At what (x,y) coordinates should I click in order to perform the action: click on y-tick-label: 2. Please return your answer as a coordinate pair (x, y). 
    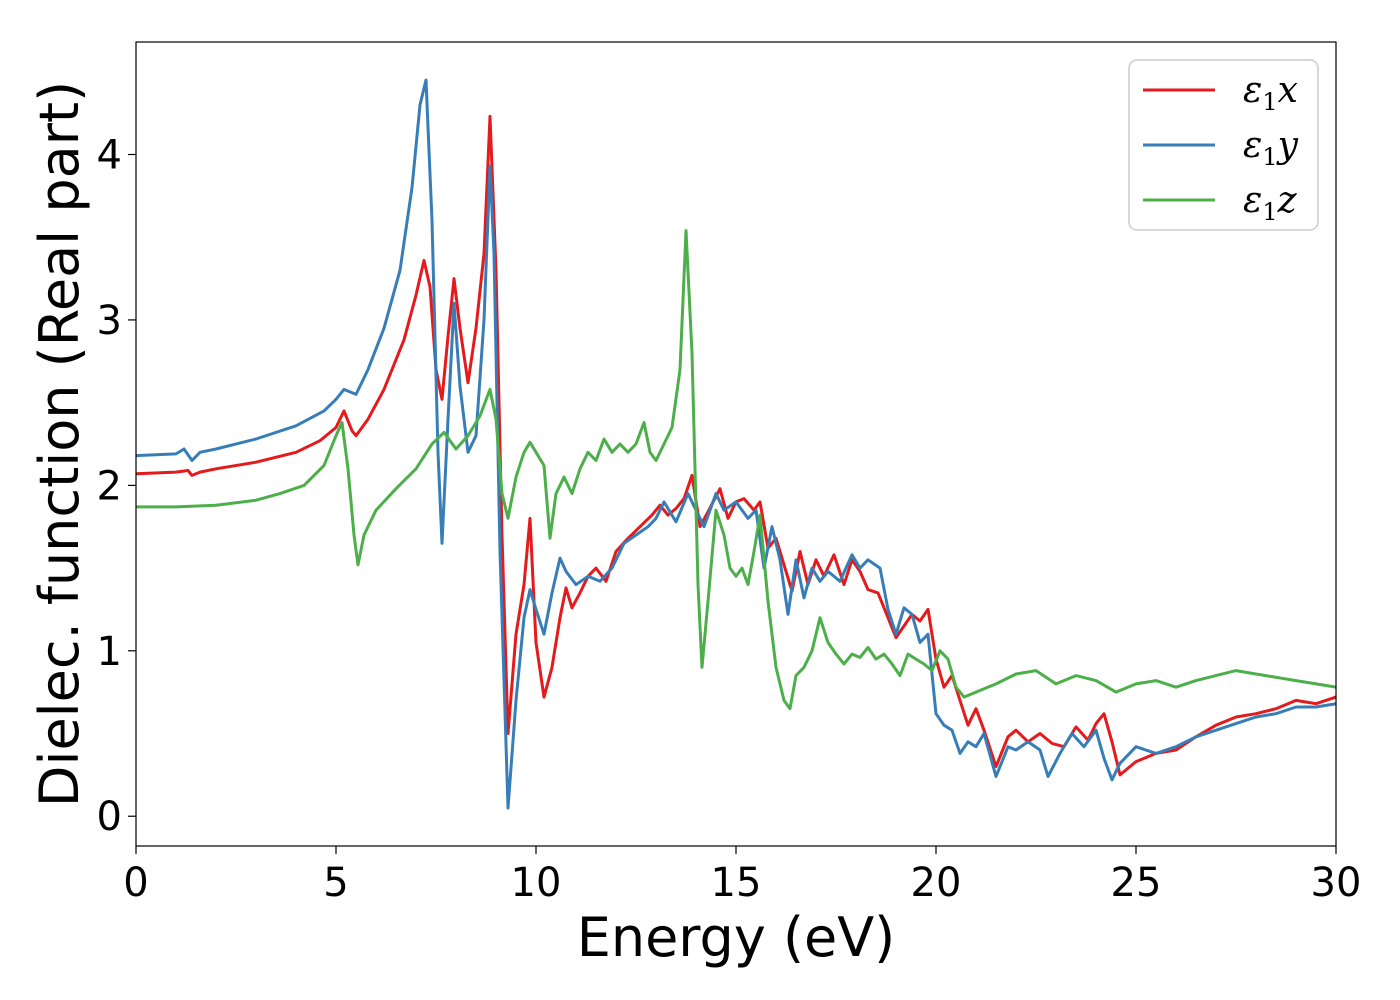
    Looking at the image, I should click on (109, 486).